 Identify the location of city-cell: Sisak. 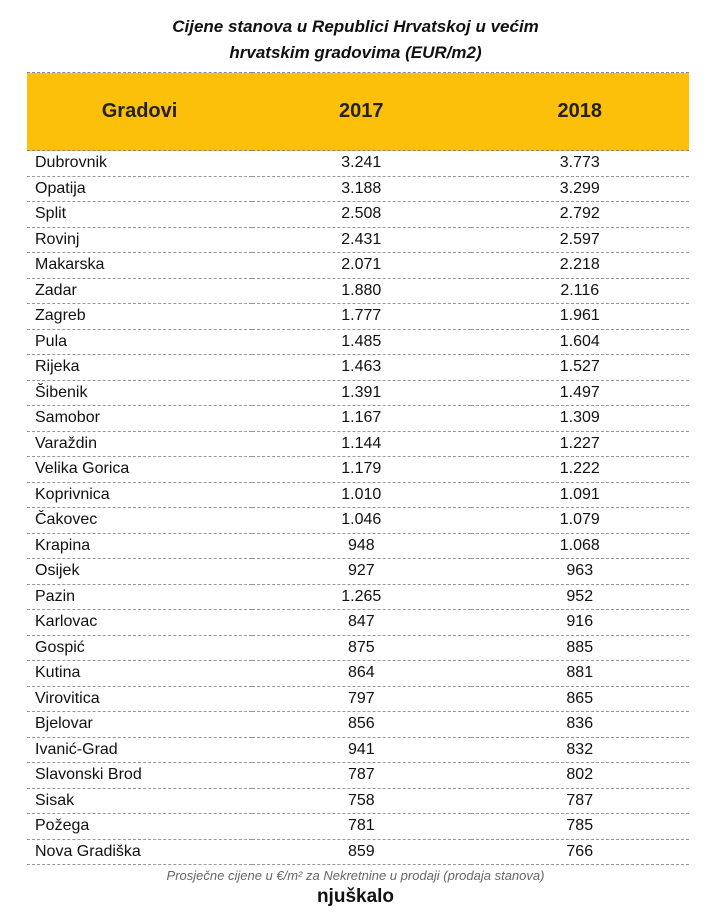
(140, 801).